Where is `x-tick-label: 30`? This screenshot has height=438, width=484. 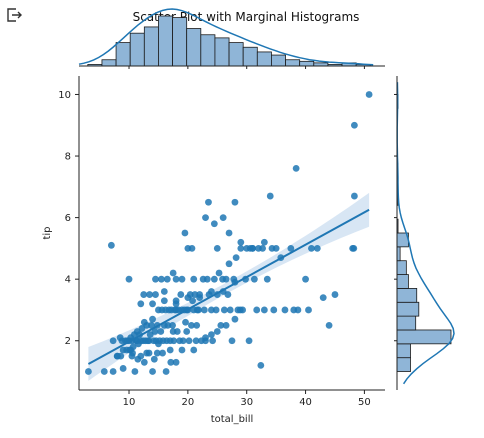
x-tick-label: 30 is located at coordinates (246, 402).